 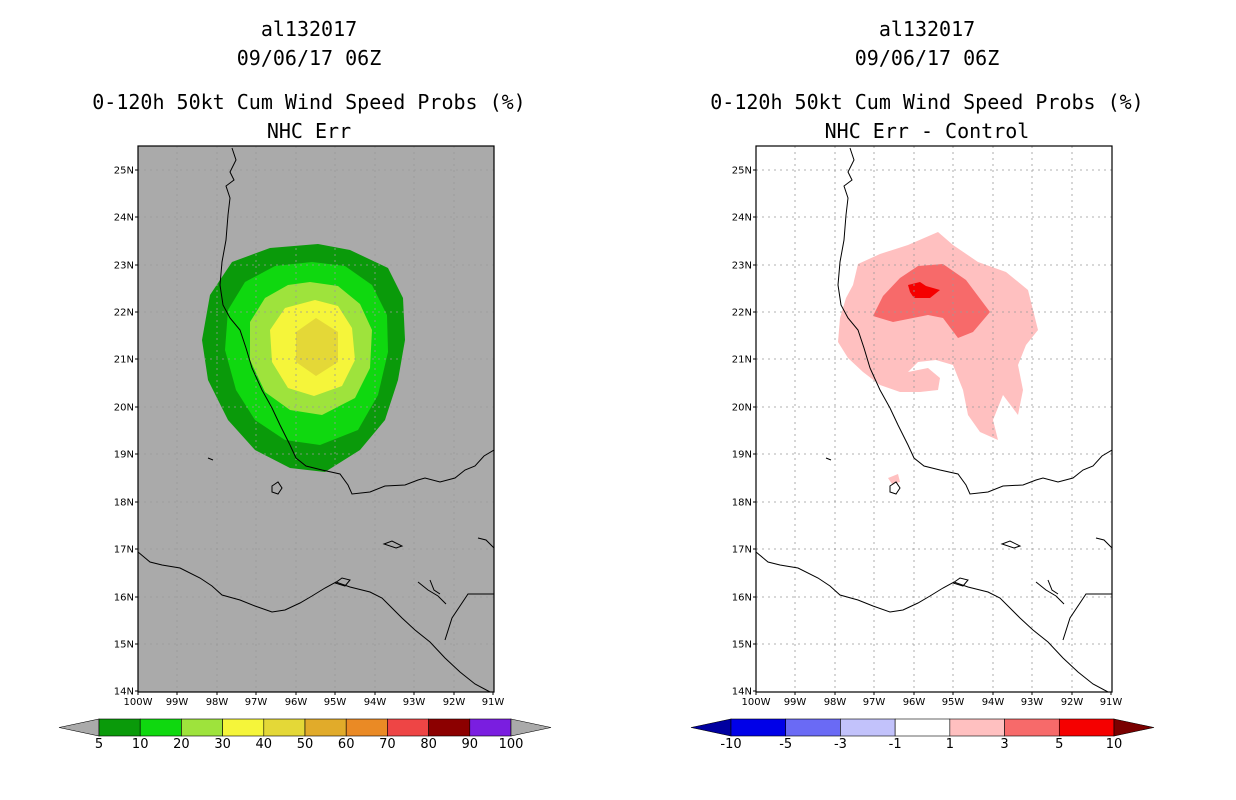 What do you see at coordinates (181, 744) in the screenshot?
I see `colorbar-label: 20` at bounding box center [181, 744].